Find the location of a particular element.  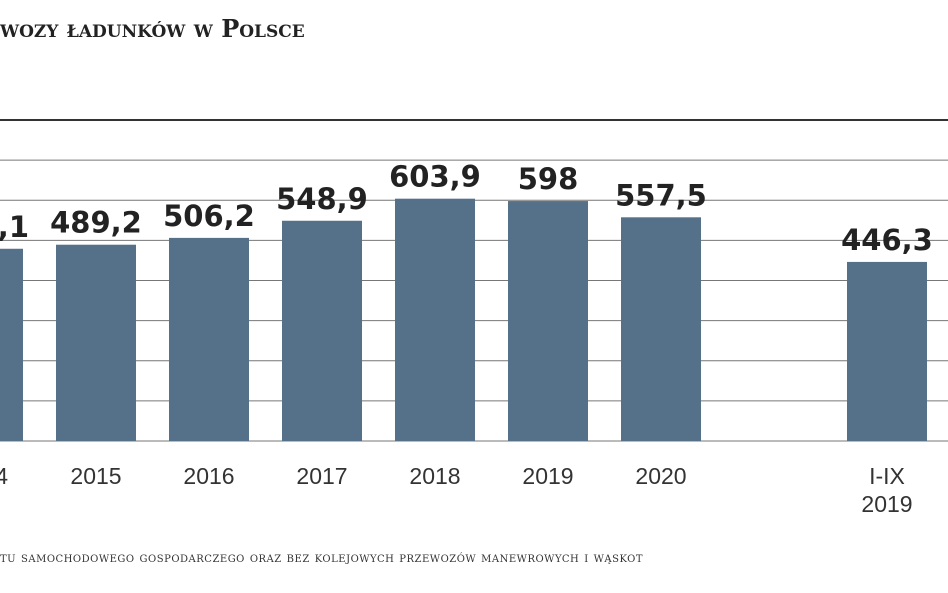

value-label: 548,9 is located at coordinates (322, 199).